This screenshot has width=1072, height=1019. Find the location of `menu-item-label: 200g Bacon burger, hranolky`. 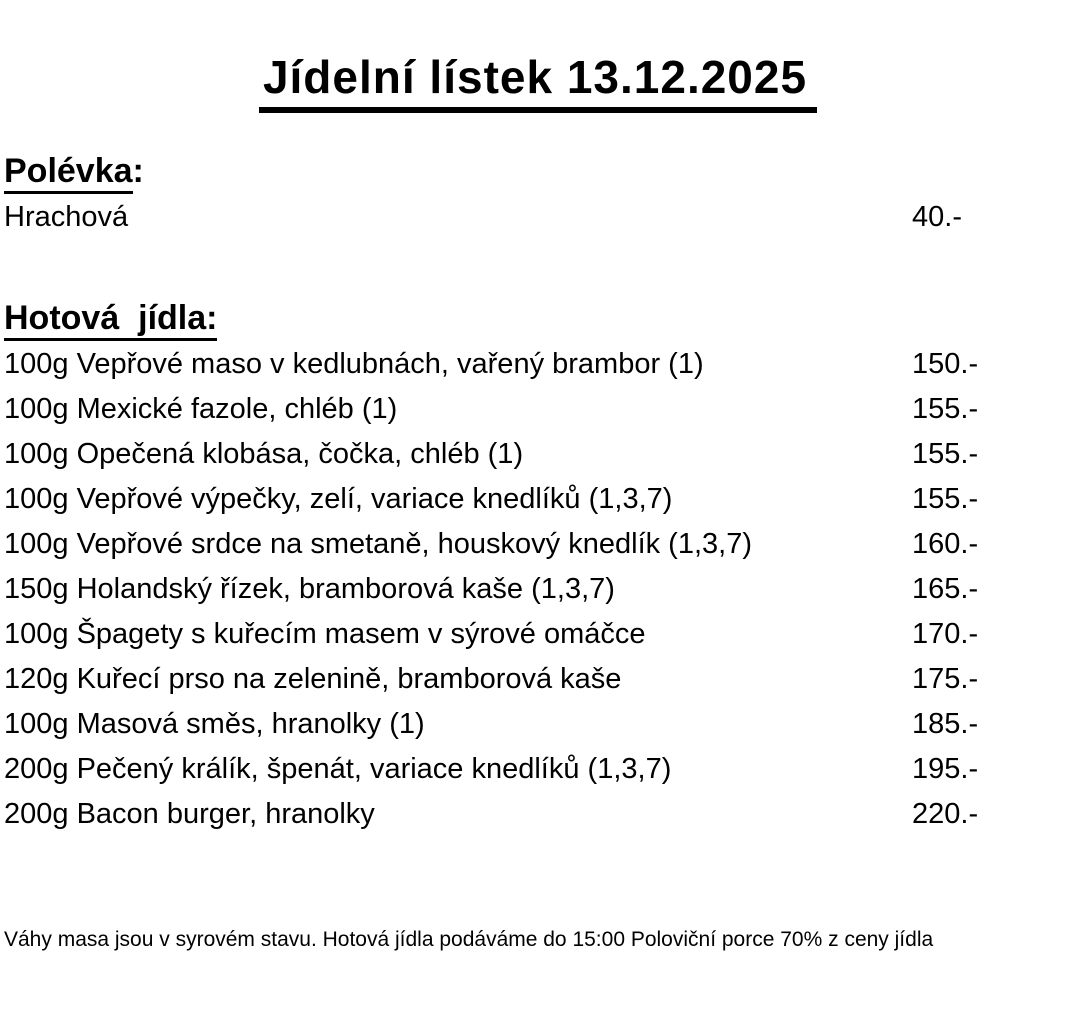

menu-item-label: 200g Bacon burger, hranolky is located at coordinates (189, 813).